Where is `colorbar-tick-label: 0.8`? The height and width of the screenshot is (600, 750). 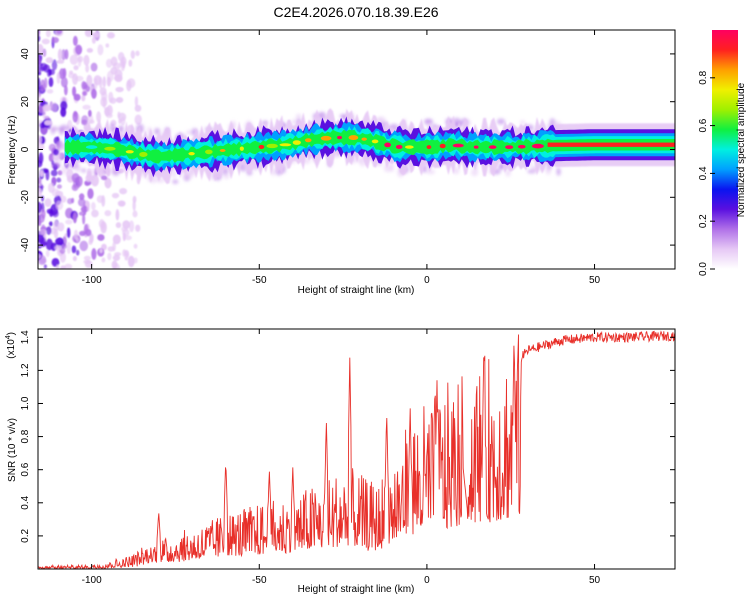 colorbar-tick-label: 0.8 is located at coordinates (703, 77).